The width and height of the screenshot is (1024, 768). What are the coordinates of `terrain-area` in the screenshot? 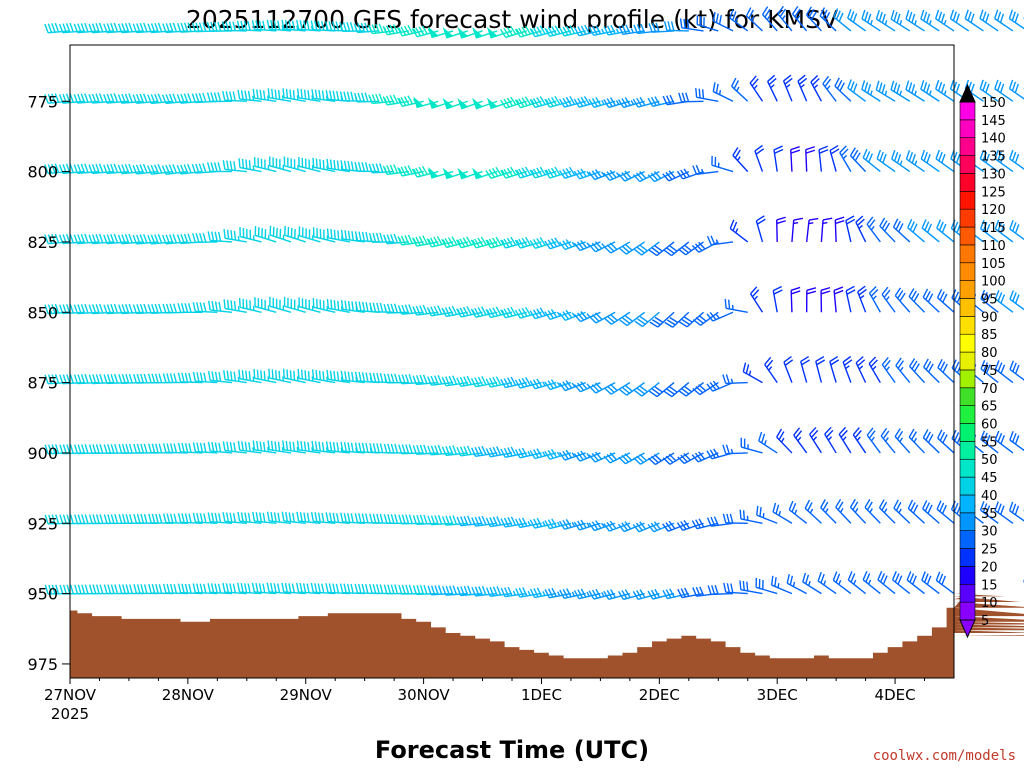 It's located at (547, 635).